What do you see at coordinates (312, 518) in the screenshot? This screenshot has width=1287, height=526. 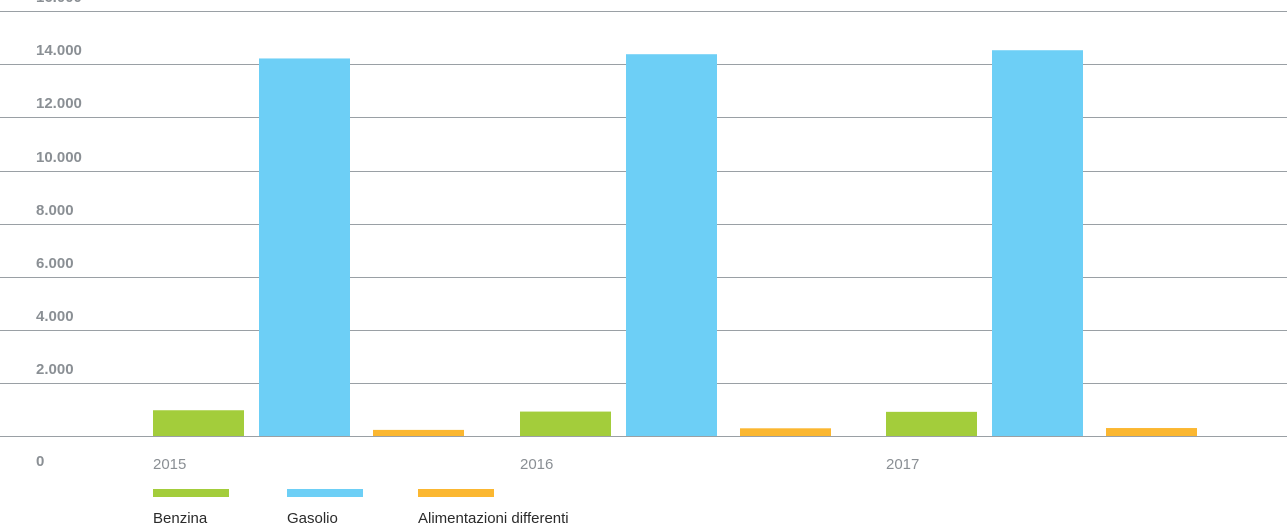 I see `legend-label-gasolio: Gasolio` at bounding box center [312, 518].